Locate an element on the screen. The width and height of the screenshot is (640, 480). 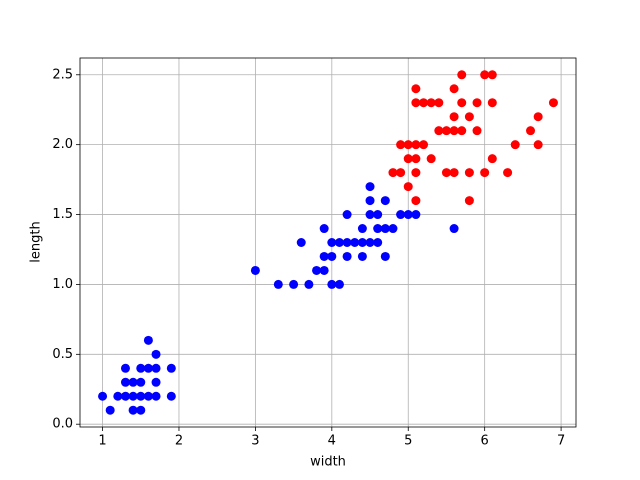
x-tick-label: 5 is located at coordinates (408, 441).